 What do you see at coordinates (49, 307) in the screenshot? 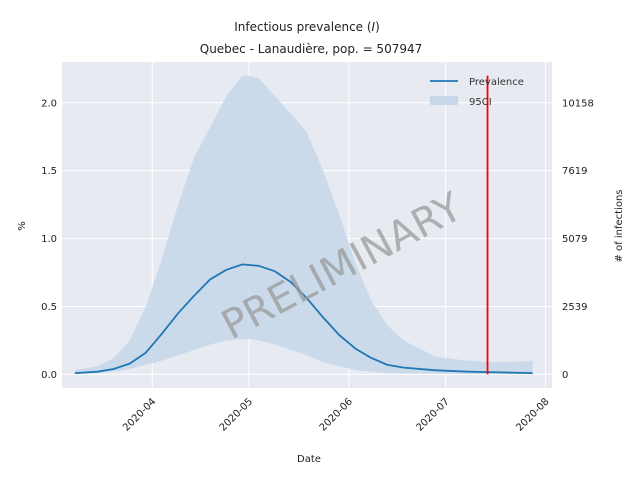
I see `y-tick-label: 0.5` at bounding box center [49, 307].